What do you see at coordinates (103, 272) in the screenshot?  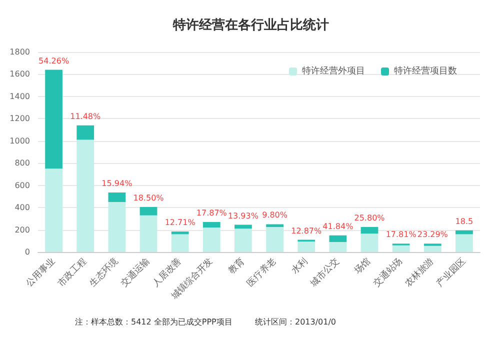 I see `x-tick-label: 生态环境` at bounding box center [103, 272].